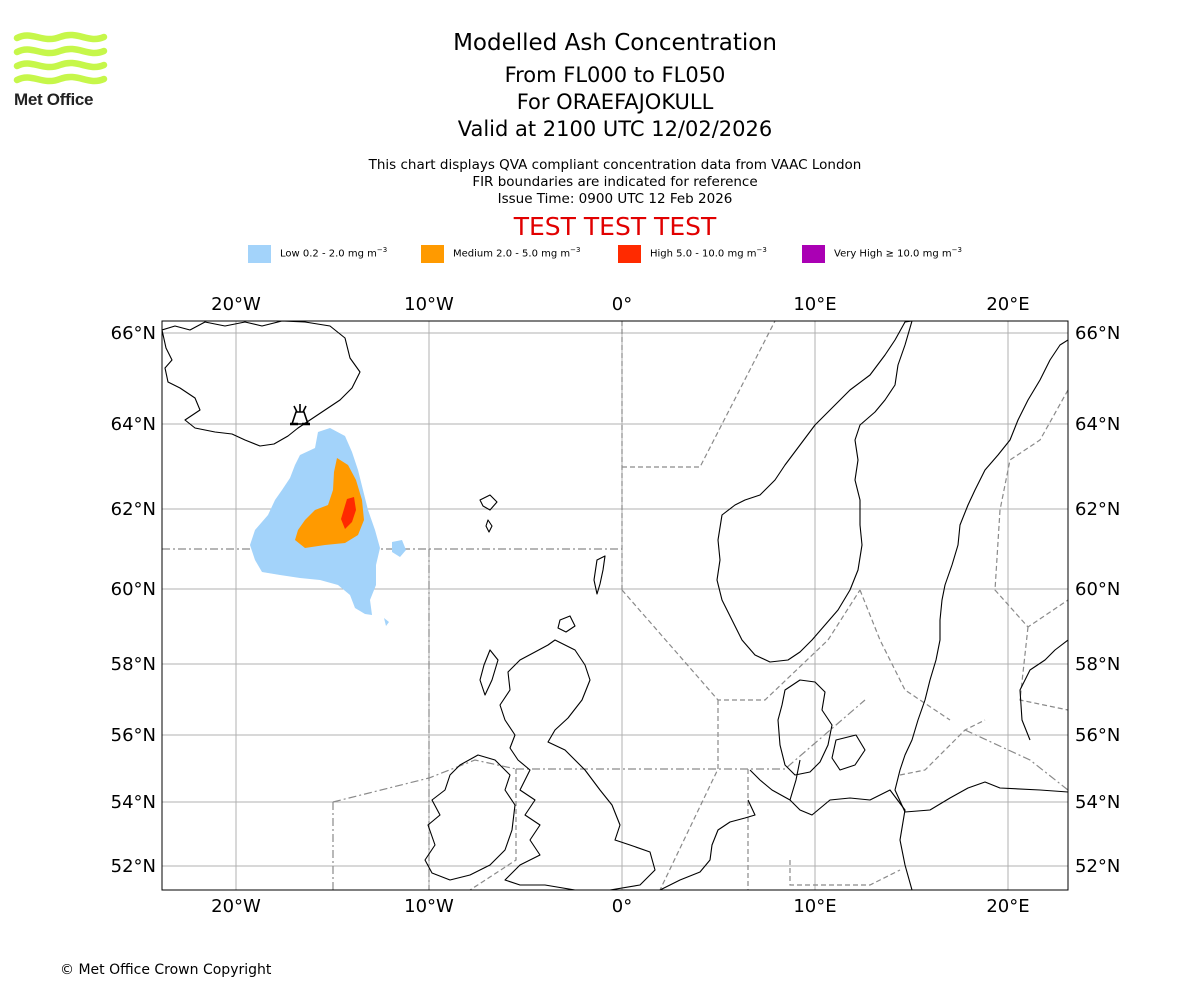 The width and height of the screenshot is (1200, 1000). I want to click on orkney, so click(566, 624).